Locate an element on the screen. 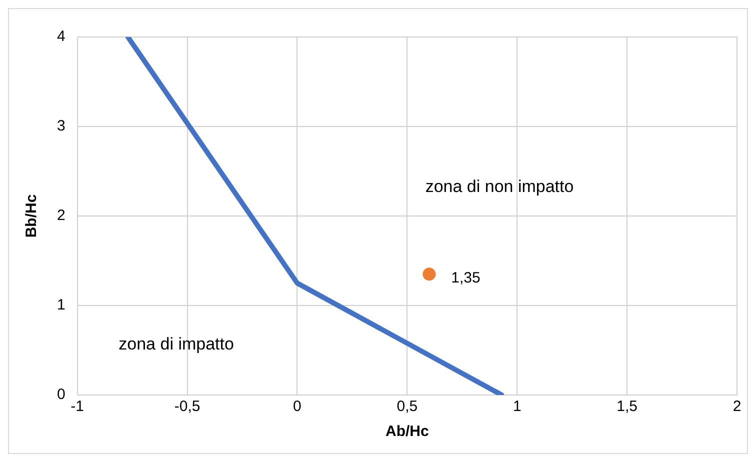  annotation: zona di impatto is located at coordinates (176, 344).